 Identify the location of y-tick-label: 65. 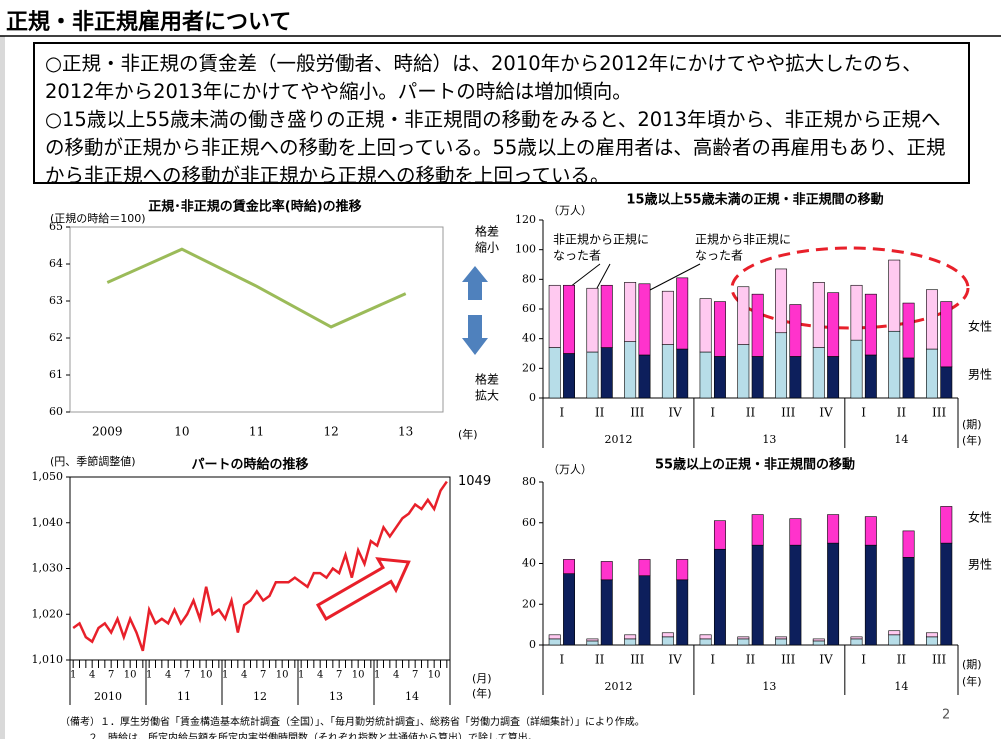
(56, 226).